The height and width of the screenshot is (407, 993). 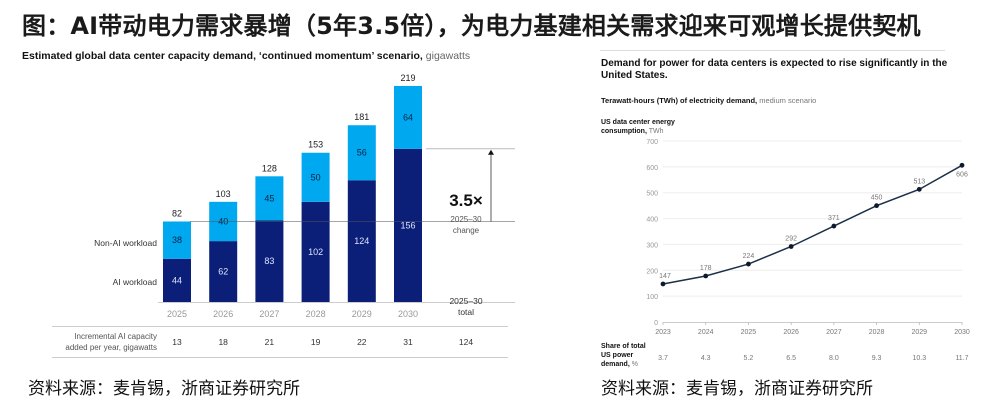 I want to click on label-non-ai-2027: 45, so click(x=269, y=198).